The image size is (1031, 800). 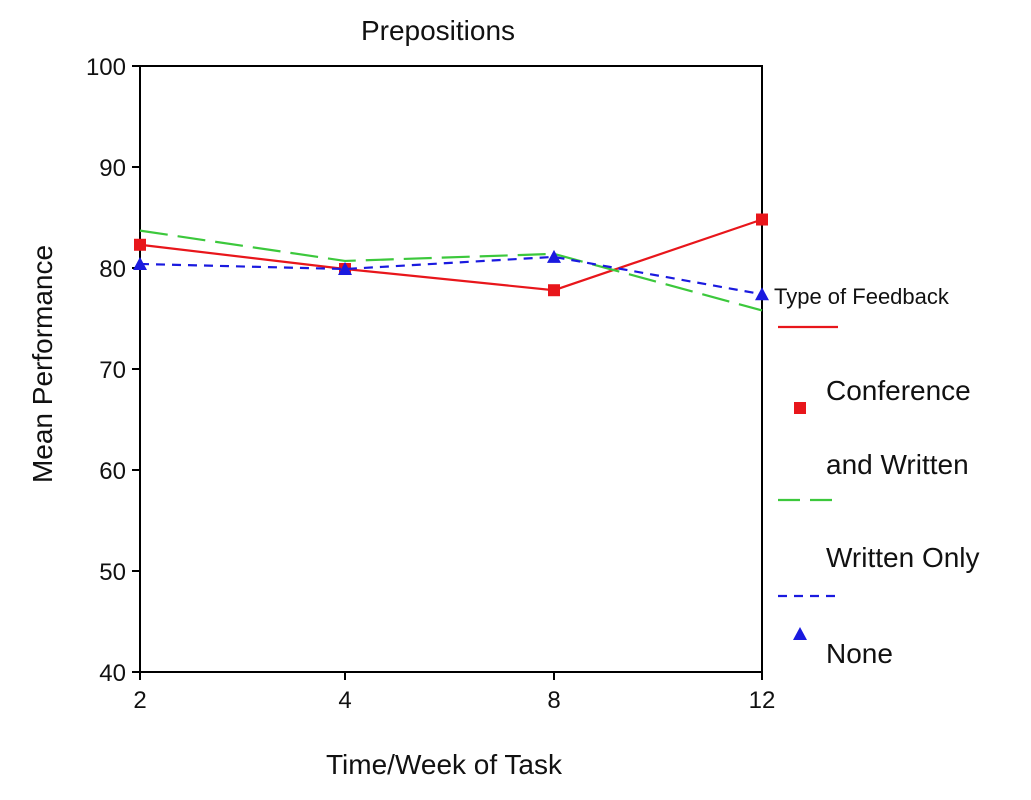 What do you see at coordinates (112, 673) in the screenshot?
I see `y-tick-label: 40` at bounding box center [112, 673].